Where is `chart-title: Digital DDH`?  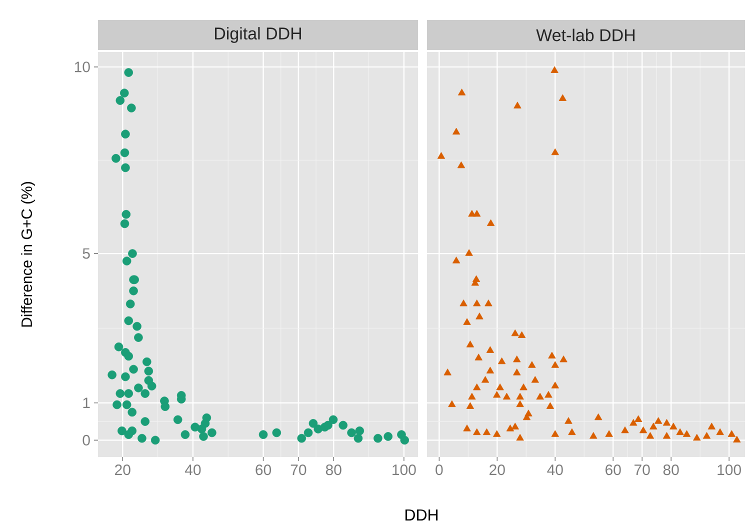
chart-title: Digital DDH is located at coordinates (258, 35).